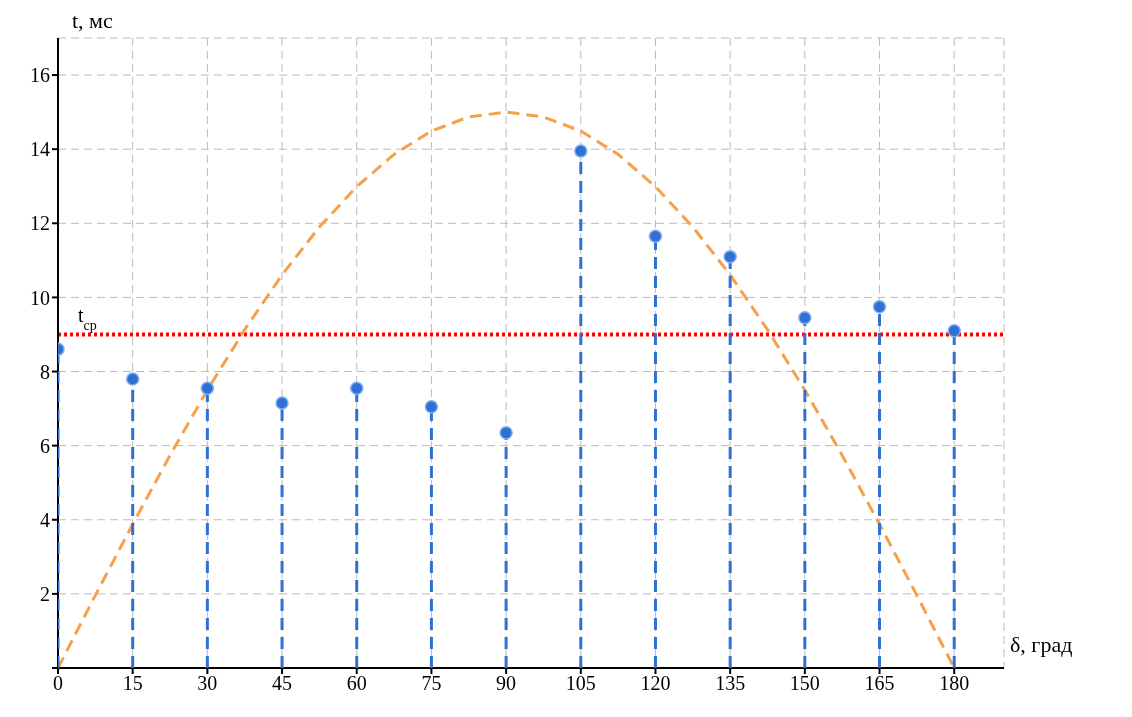 The height and width of the screenshot is (717, 1132). I want to click on x-tick-label: 75, so click(431, 683).